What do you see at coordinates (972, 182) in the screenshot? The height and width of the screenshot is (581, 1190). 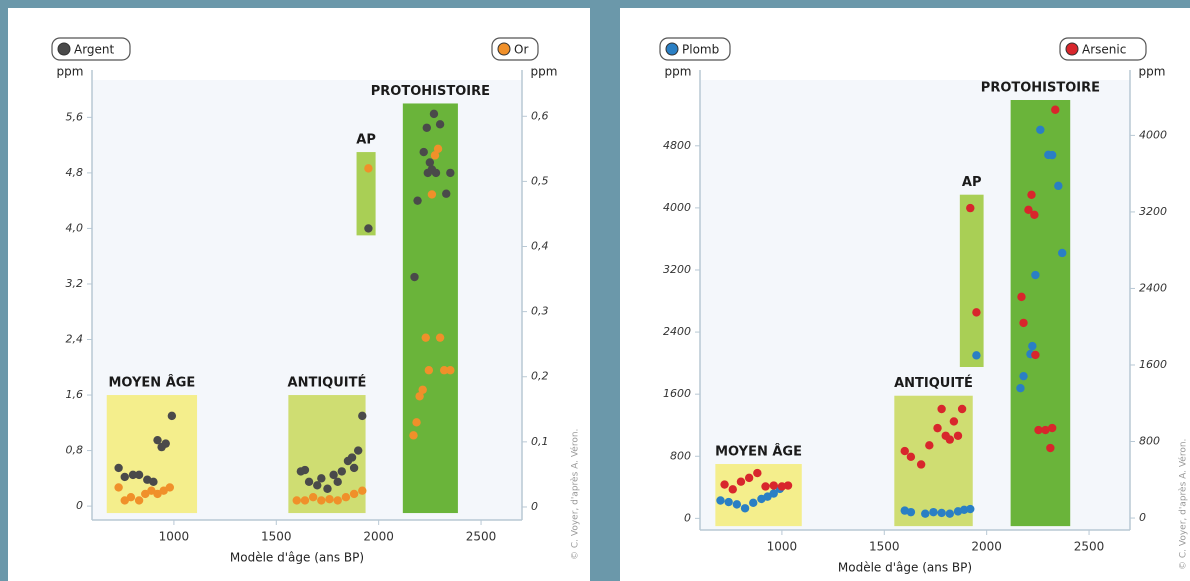 I see `period-label: AP` at bounding box center [972, 182].